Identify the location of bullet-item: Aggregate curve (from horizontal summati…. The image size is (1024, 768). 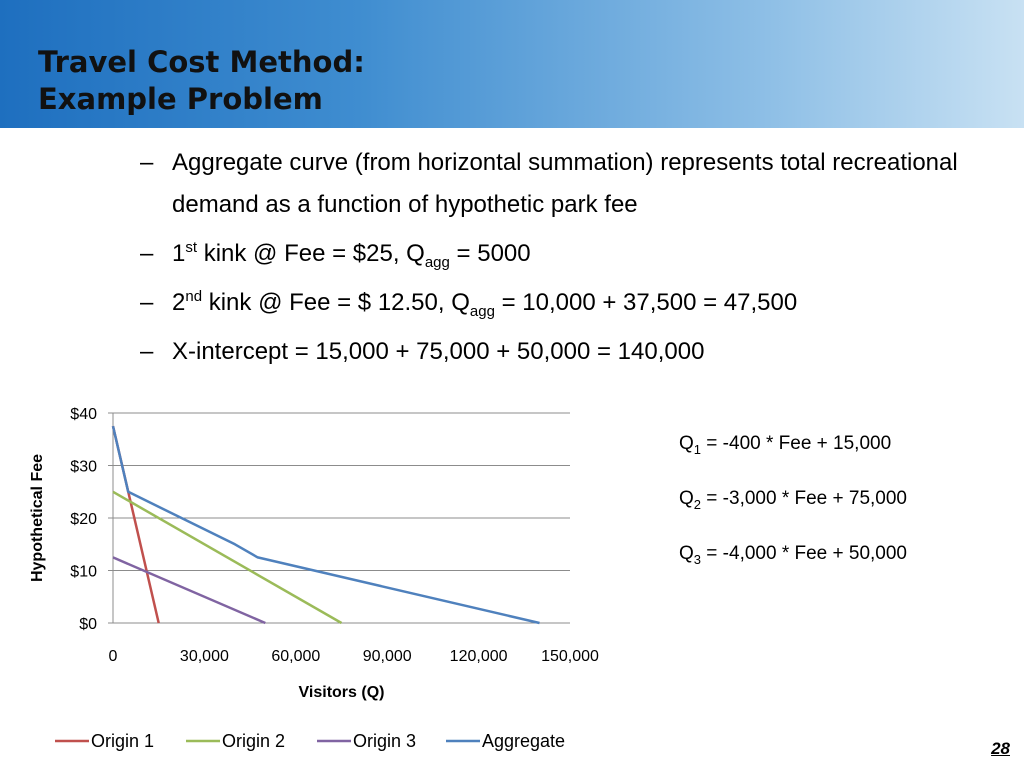
(560, 184).